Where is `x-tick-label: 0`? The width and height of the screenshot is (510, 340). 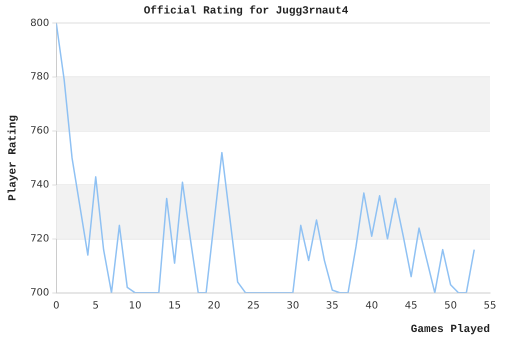 x-tick-label: 0 is located at coordinates (56, 306).